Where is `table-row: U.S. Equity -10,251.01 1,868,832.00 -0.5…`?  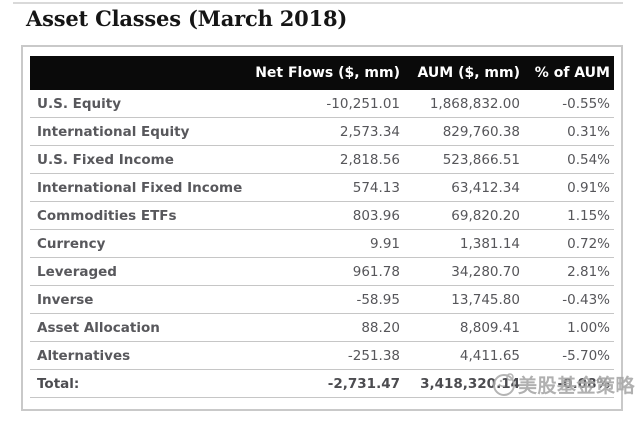 table-row: U.S. Equity -10,251.01 1,868,832.00 -0.5… is located at coordinates (322, 104).